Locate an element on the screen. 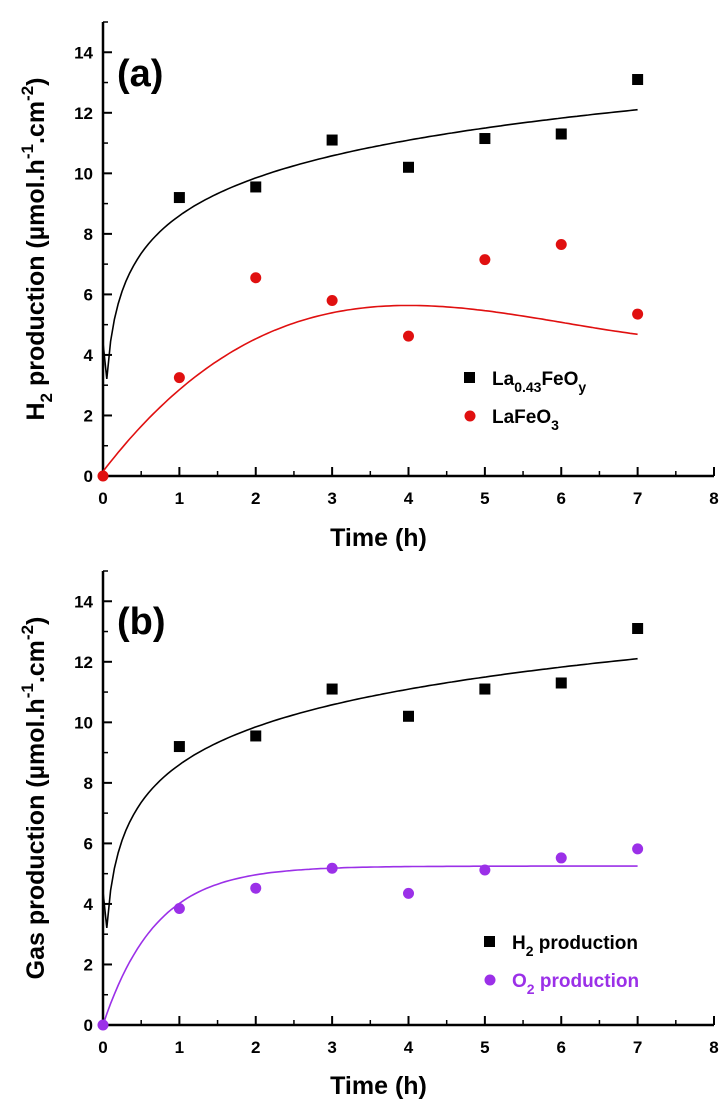 The height and width of the screenshot is (1105, 724). y-axis-title: H2 production (µmol.h-1.cm-2) is located at coordinates (37, 248).